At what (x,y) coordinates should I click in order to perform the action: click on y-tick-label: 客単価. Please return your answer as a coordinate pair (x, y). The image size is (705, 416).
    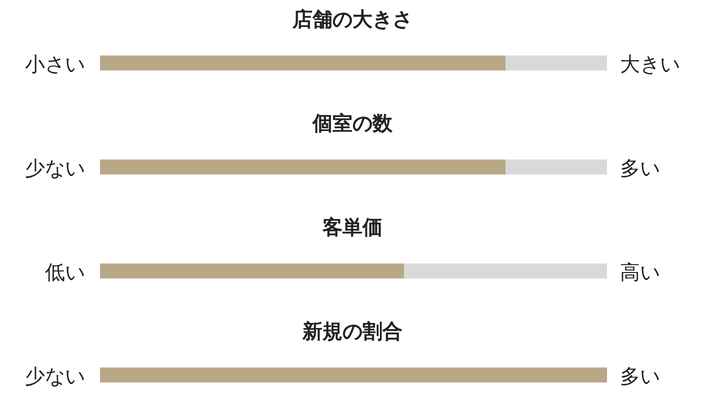
    Looking at the image, I should click on (352, 227).